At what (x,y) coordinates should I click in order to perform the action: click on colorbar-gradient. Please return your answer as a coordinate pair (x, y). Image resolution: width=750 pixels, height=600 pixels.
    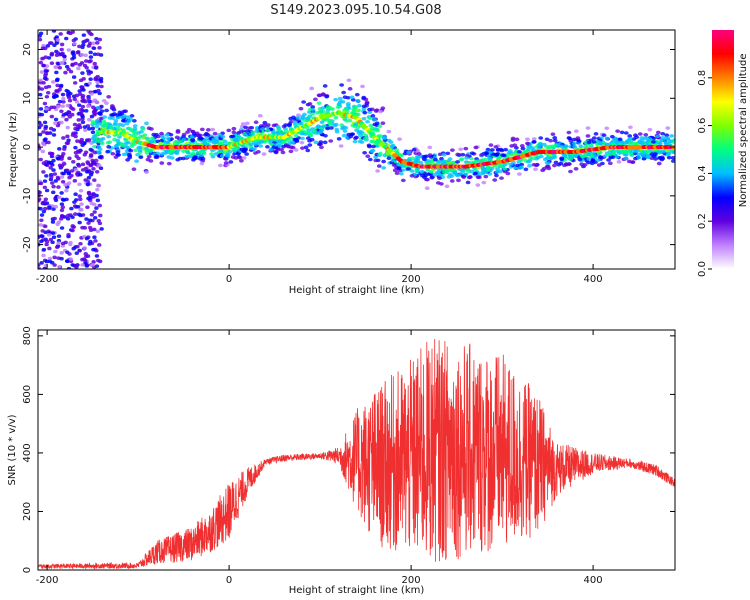
    Looking at the image, I should click on (723, 149).